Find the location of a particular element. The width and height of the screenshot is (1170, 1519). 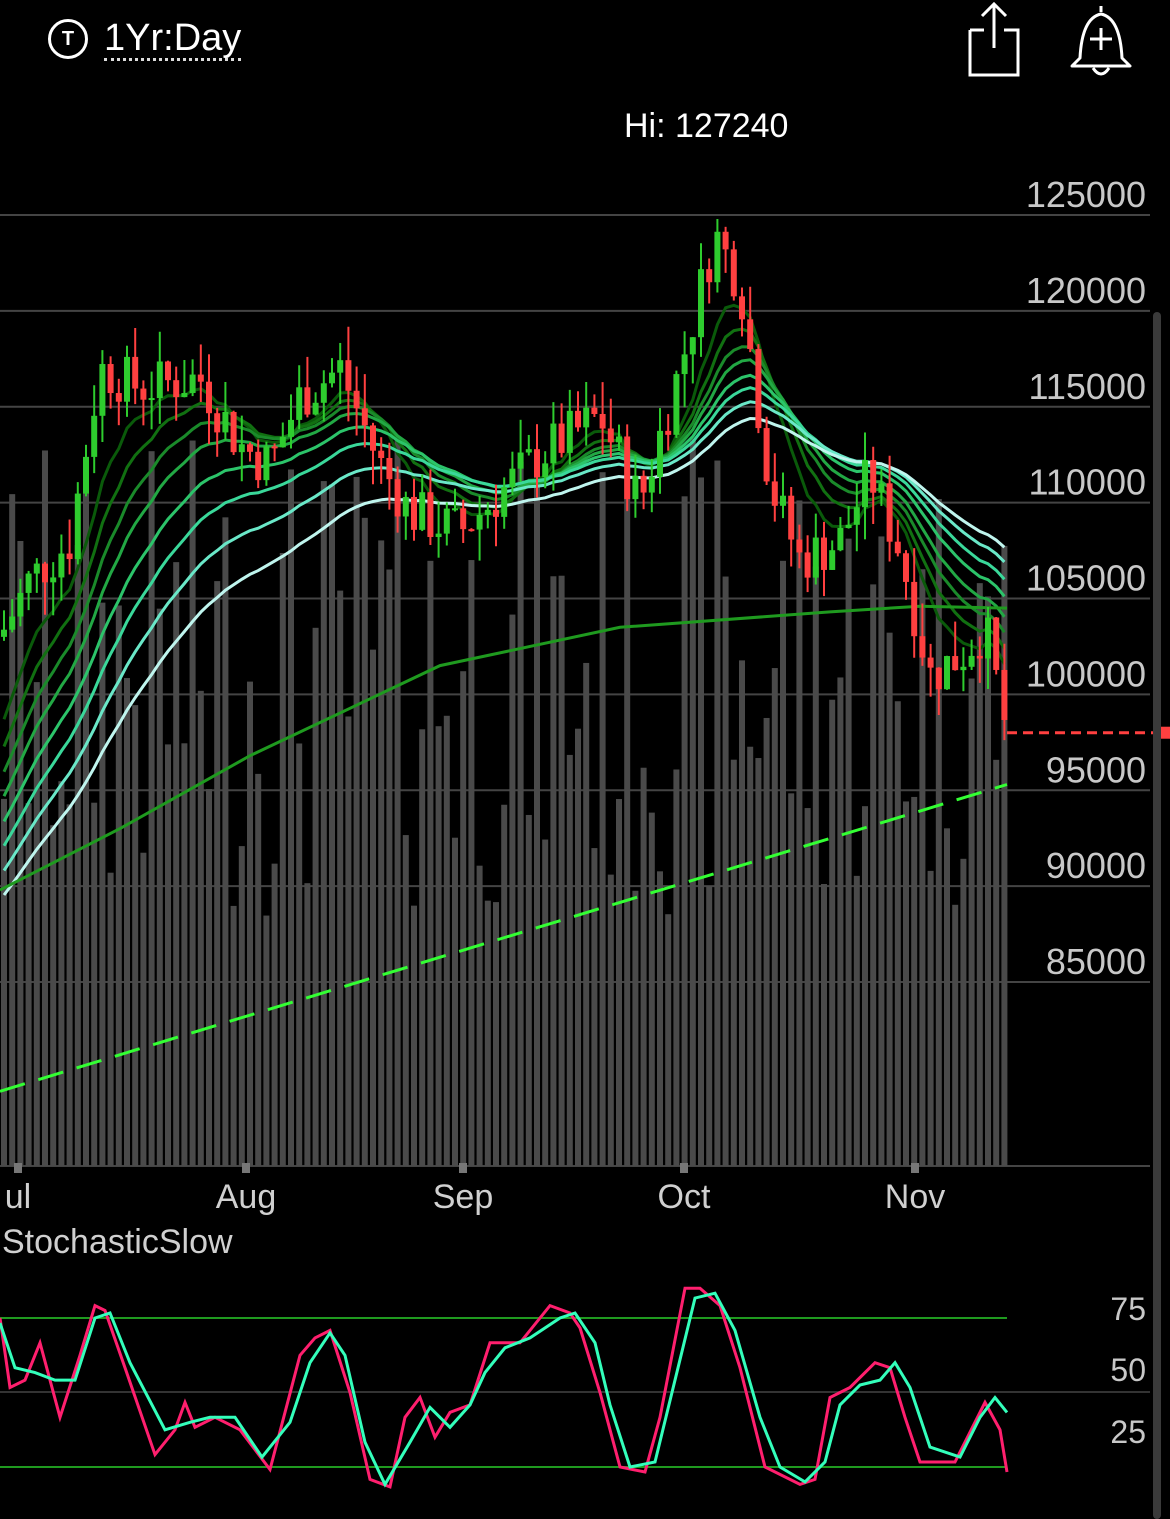

stoch-tick-label: 25 is located at coordinates (1128, 1432).